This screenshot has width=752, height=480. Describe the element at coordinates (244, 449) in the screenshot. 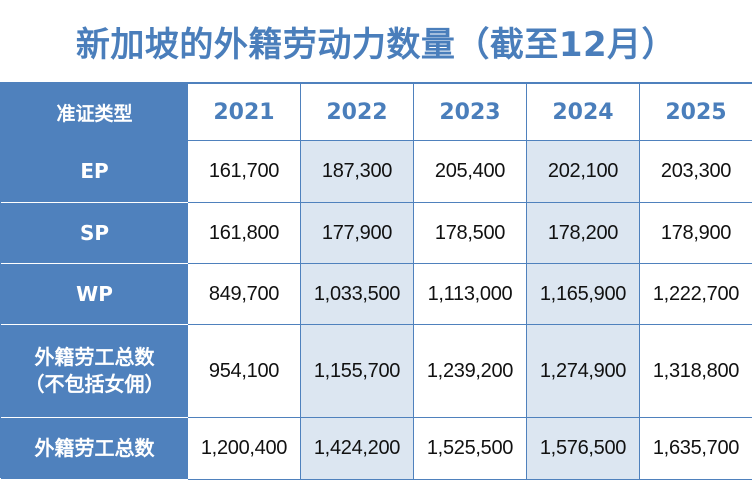

I see `table-cell: 1,200,400` at that location.